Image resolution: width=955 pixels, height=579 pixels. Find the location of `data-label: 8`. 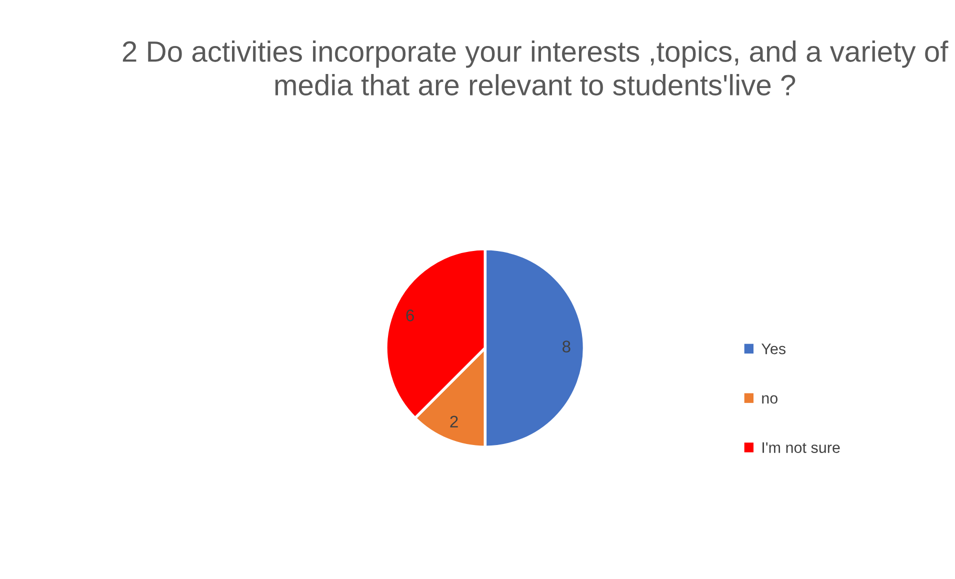

data-label: 8 is located at coordinates (566, 346).